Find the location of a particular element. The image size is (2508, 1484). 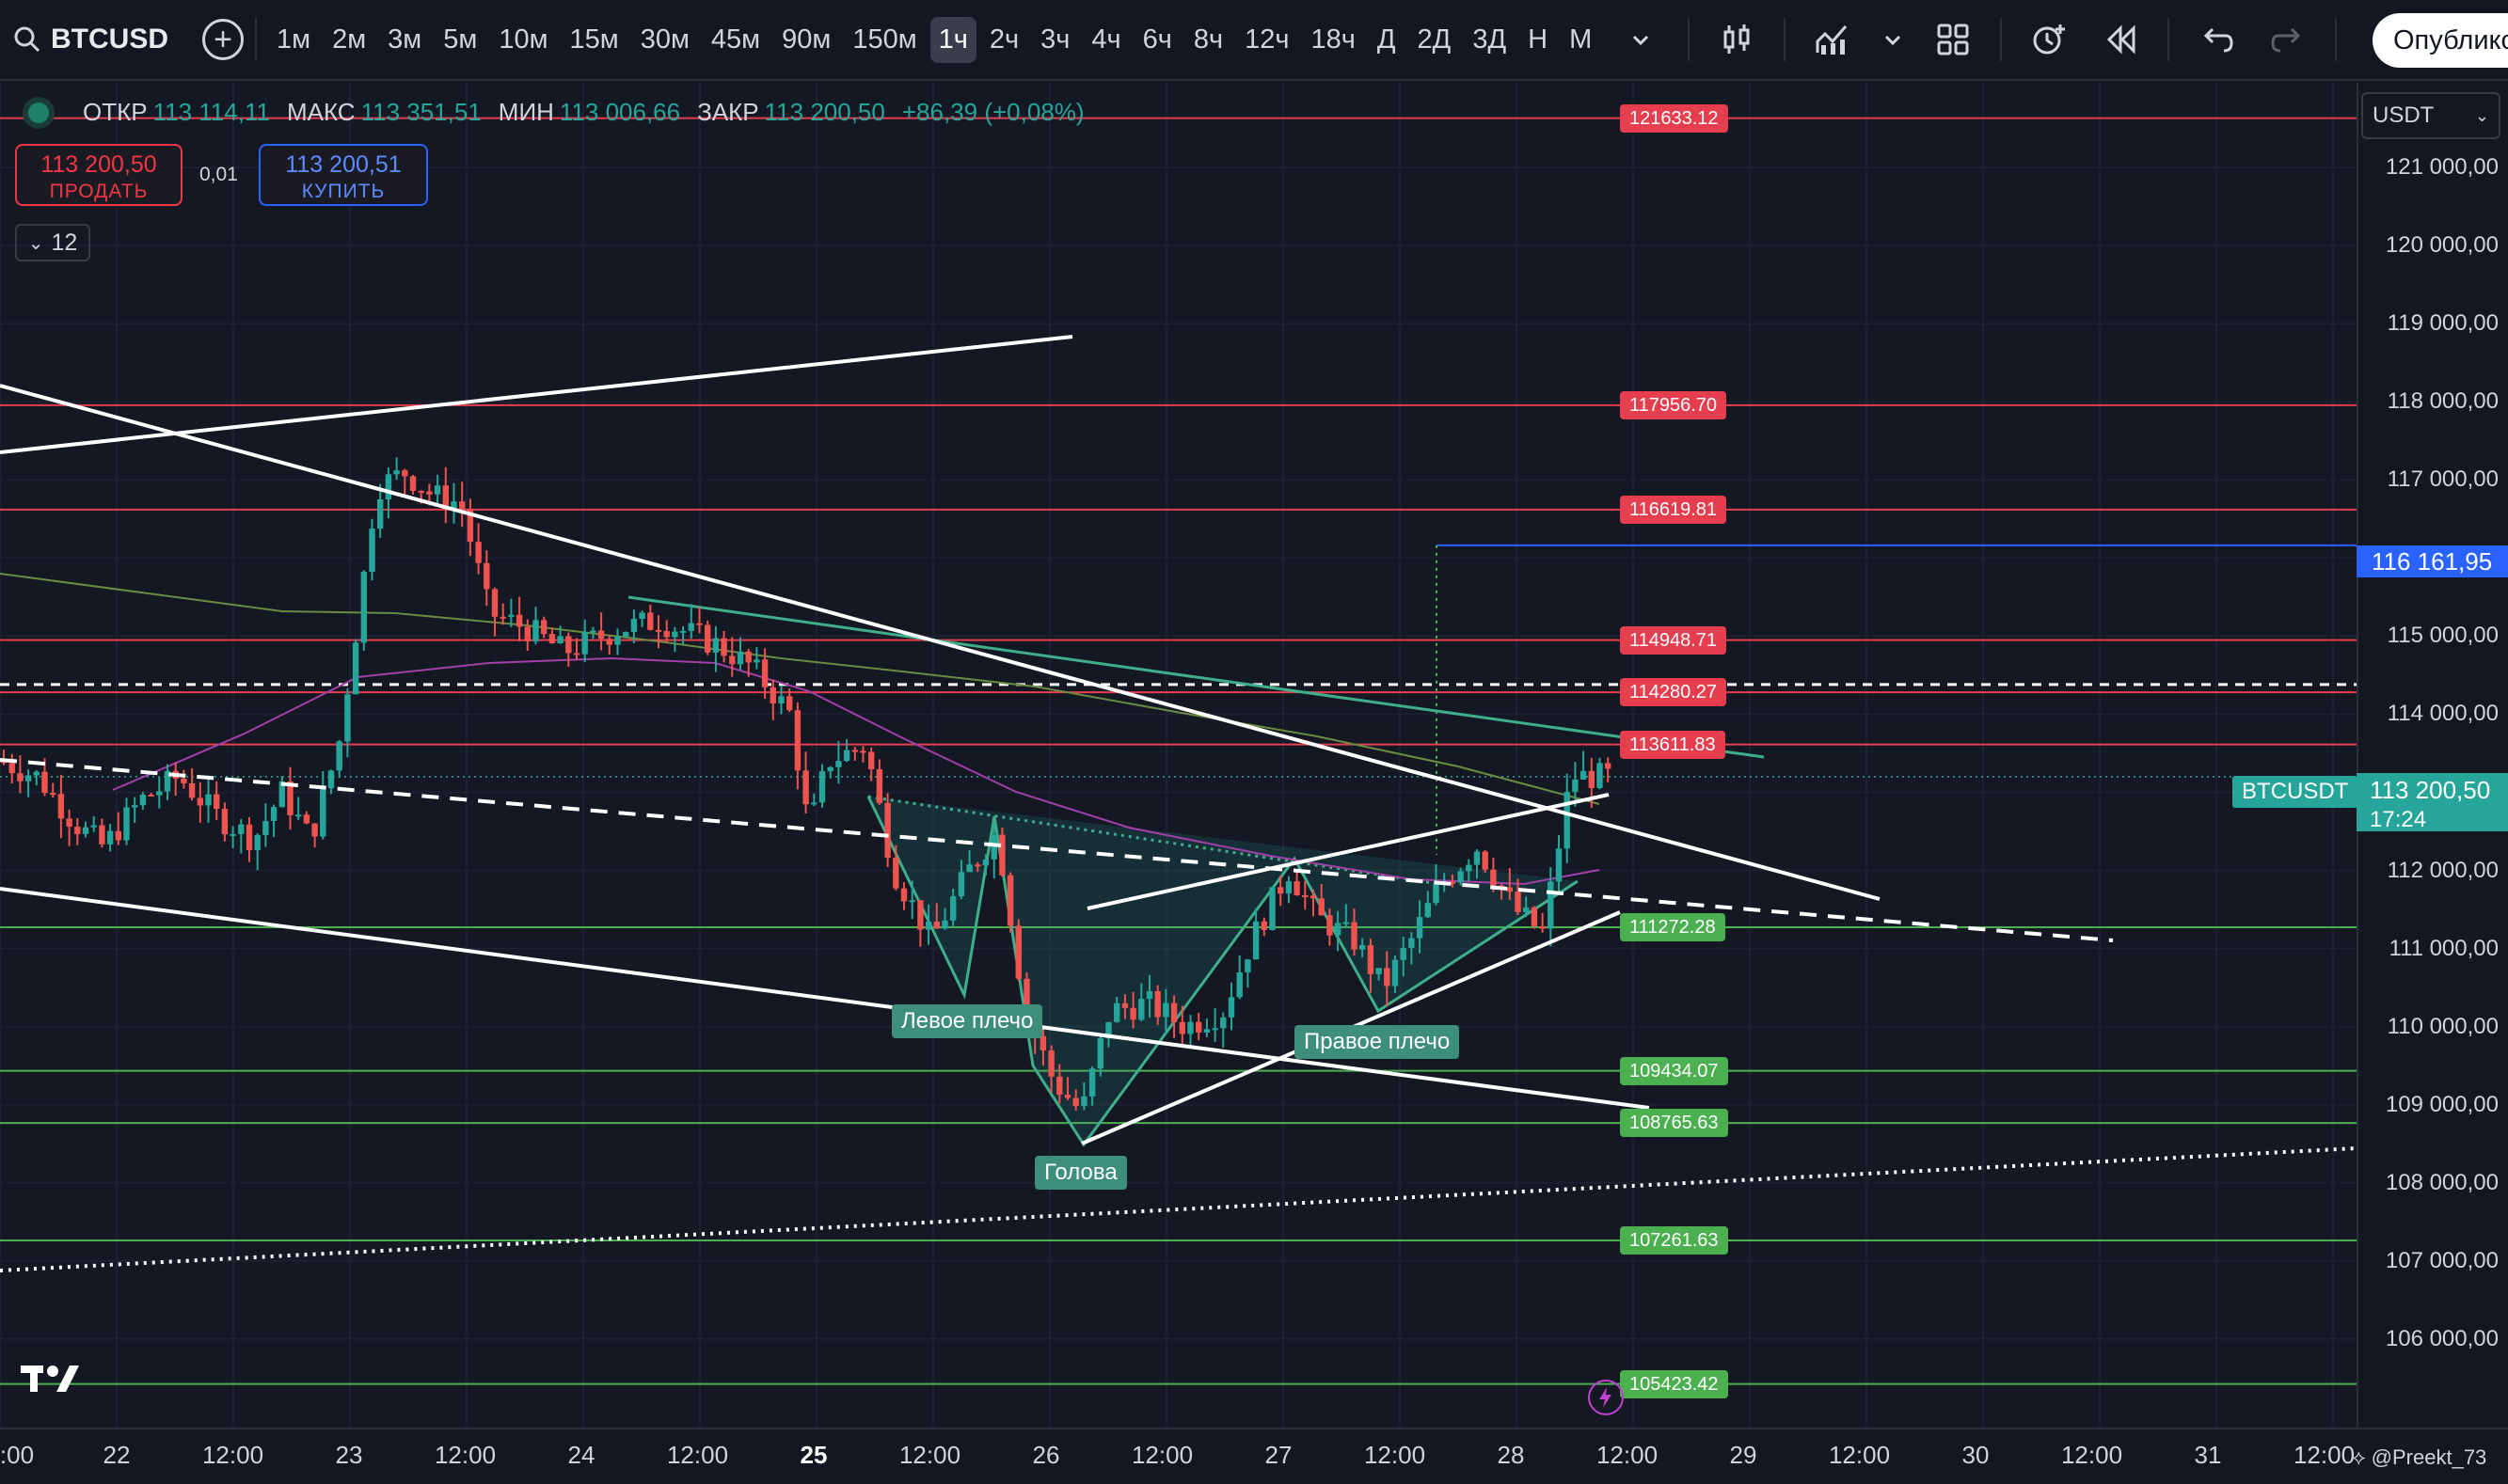

price-level-tag: 114280.27 is located at coordinates (1673, 692).